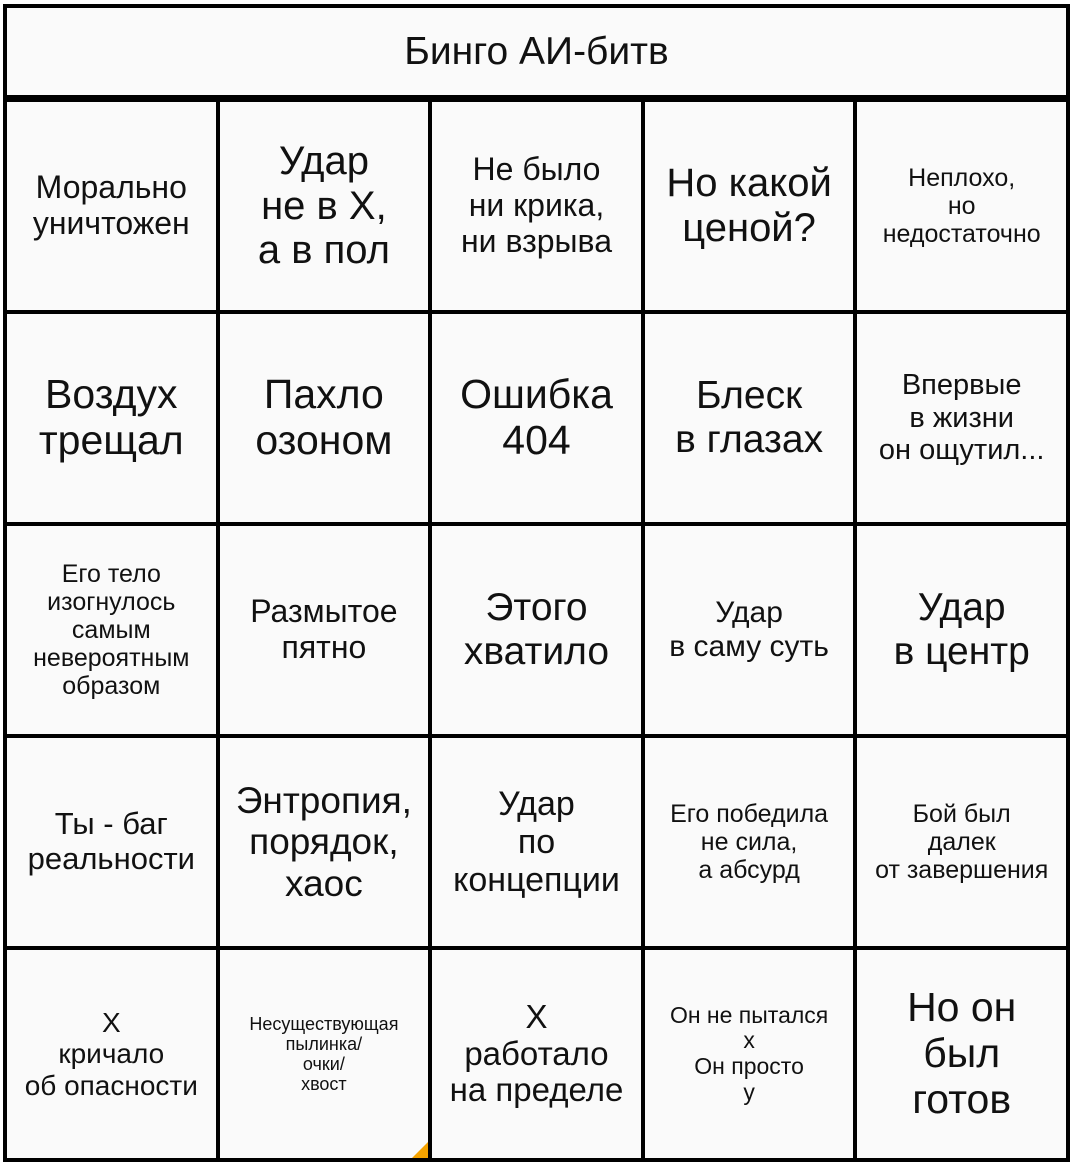  I want to click on bingo-cell: Ты - баг реальности, so click(111, 842).